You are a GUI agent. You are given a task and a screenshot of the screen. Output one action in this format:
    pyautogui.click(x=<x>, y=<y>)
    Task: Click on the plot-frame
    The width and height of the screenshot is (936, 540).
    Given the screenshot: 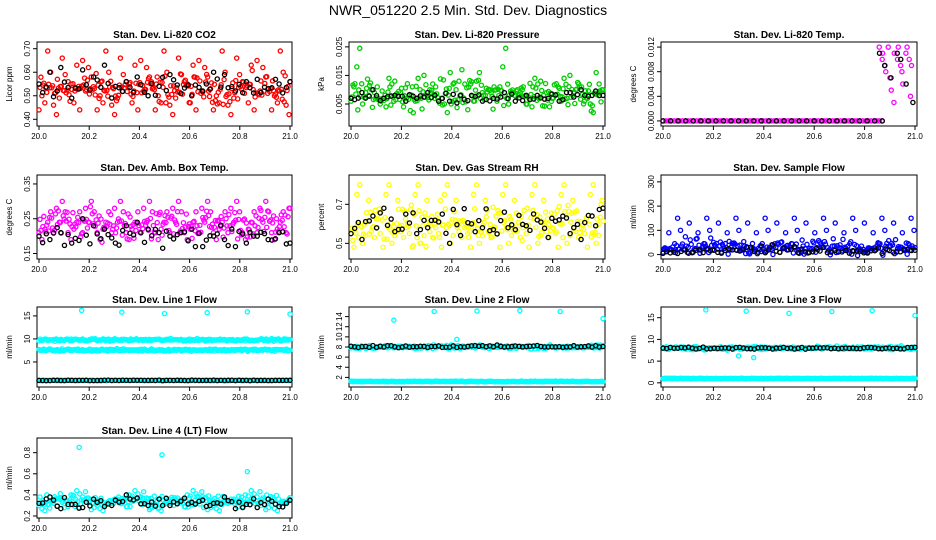 What is the action you would take?
    pyautogui.click(x=789, y=84)
    